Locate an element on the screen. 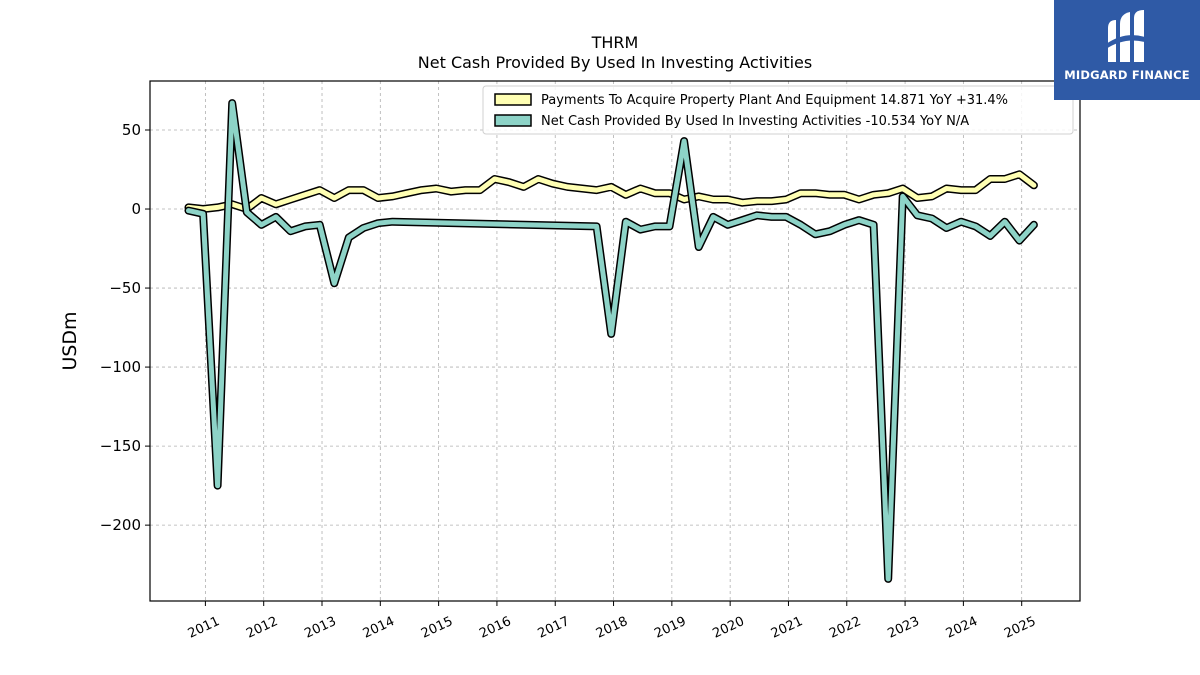  series-line is located at coordinates (611, 191).